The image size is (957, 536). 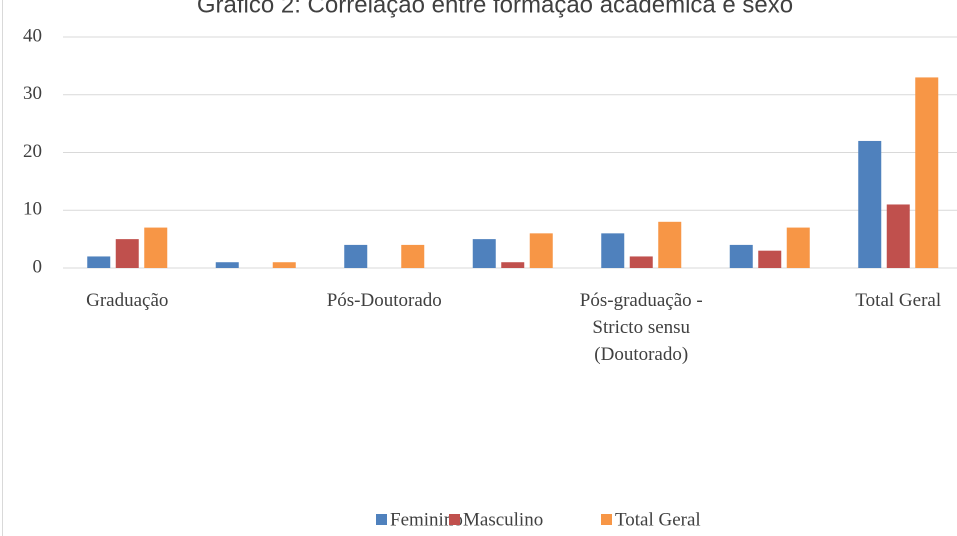 What do you see at coordinates (384, 300) in the screenshot?
I see `x-tick-label: Pós-Doutorado` at bounding box center [384, 300].